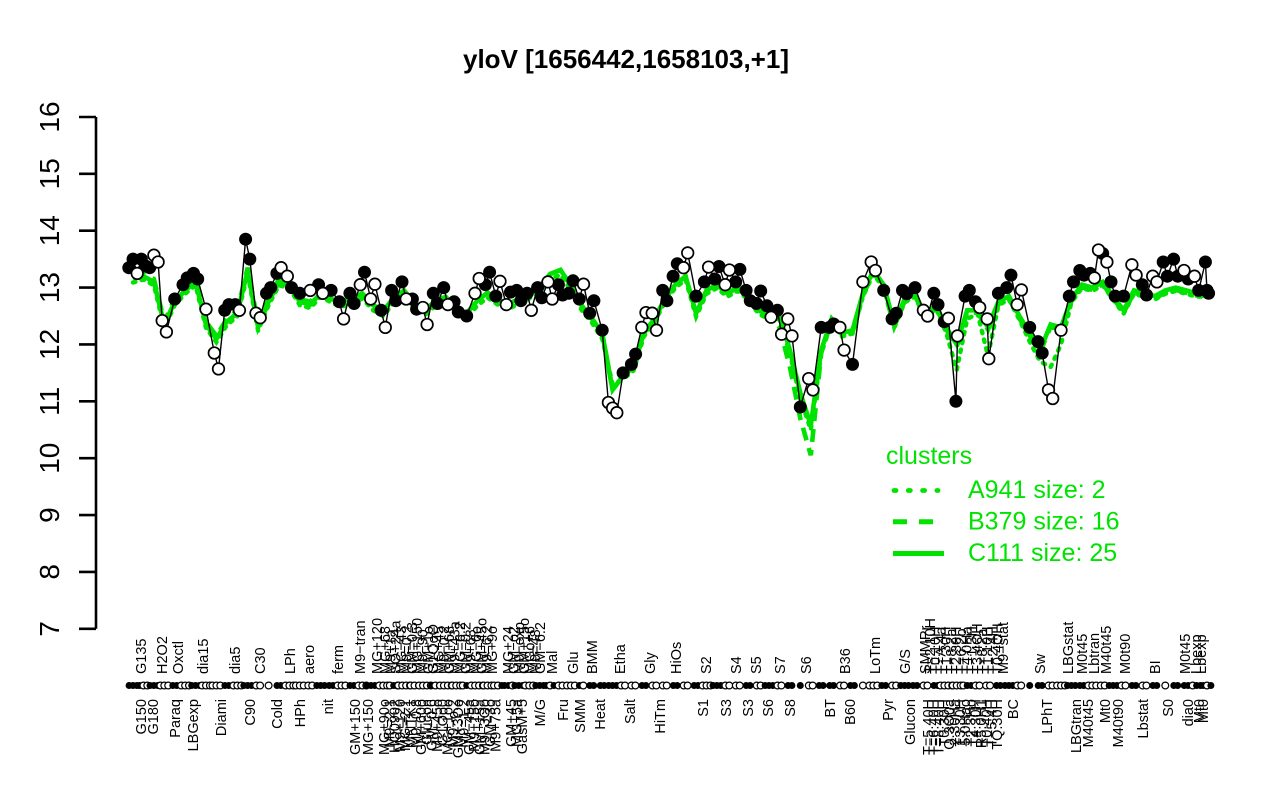  I want to click on svg-text: dia5, so click(236, 660).